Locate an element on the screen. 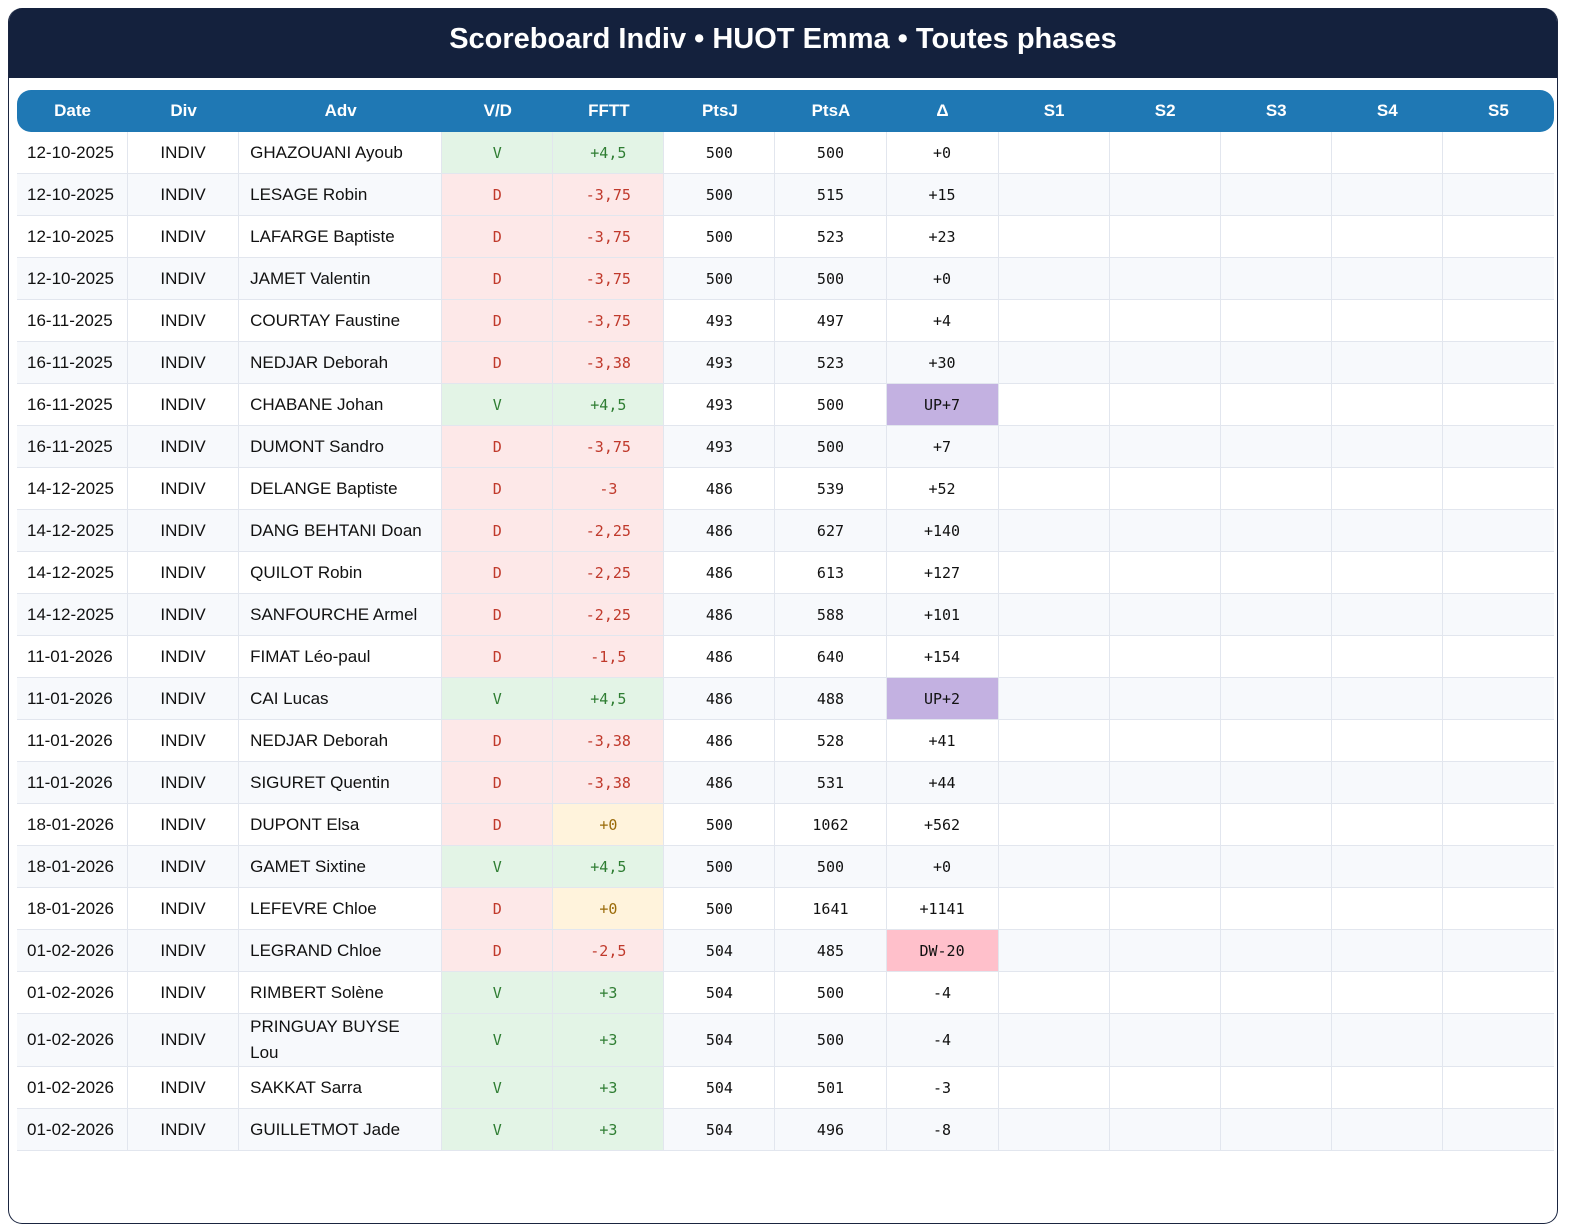 The width and height of the screenshot is (1594, 1228). column-header: S3 is located at coordinates (1276, 111).